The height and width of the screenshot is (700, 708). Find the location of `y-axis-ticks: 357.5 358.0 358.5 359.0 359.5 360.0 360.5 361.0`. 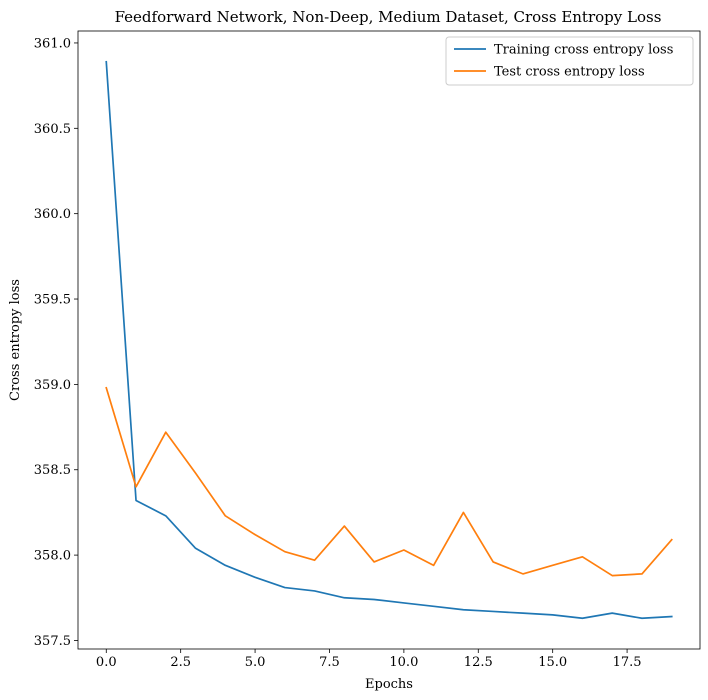

y-axis-ticks: 357.5 358.0 358.5 359.0 359.5 360.0 360.5 361.0 is located at coordinates (56, 342).